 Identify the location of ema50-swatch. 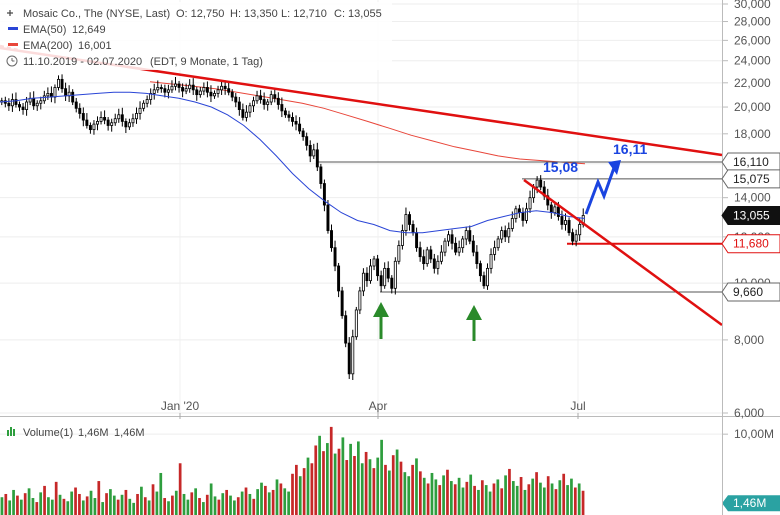
(13, 28).